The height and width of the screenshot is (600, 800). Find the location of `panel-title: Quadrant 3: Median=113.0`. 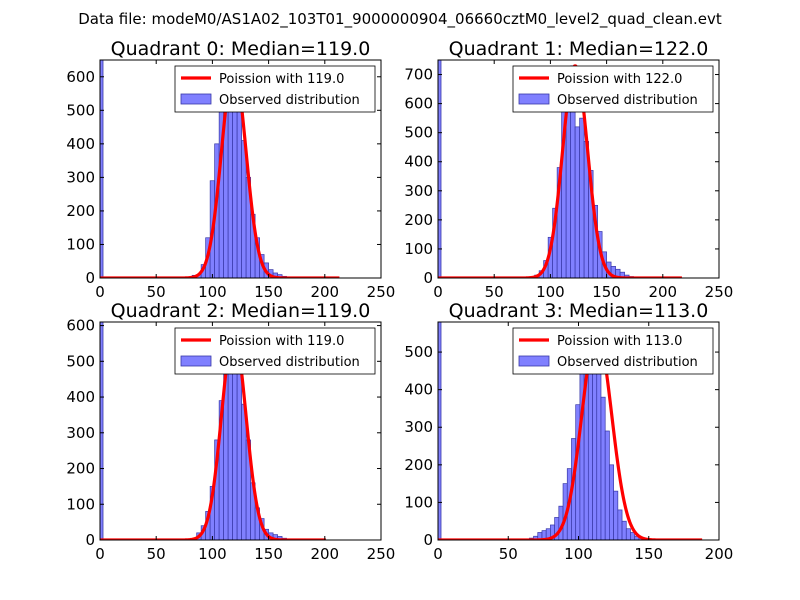

panel-title: Quadrant 3: Median=113.0 is located at coordinates (579, 311).